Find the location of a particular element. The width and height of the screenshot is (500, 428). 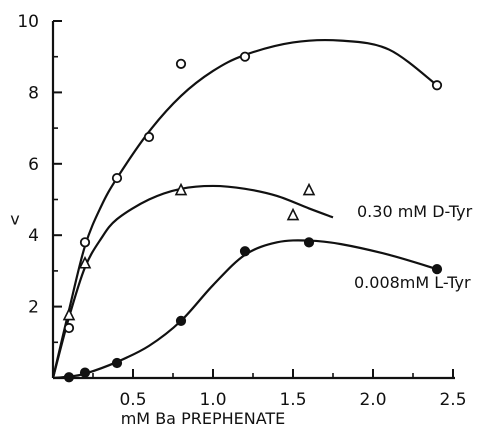

y-tick-label: 8 is located at coordinates (33, 93).